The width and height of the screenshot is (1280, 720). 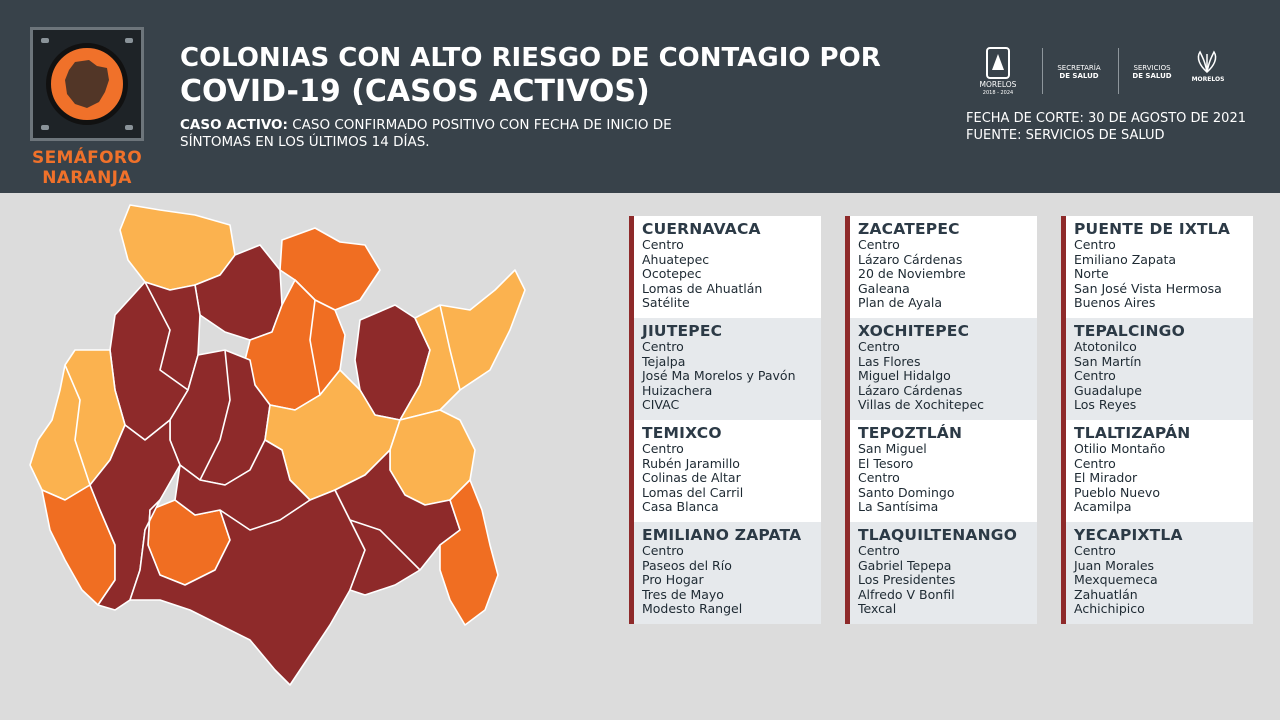 I want to click on orange-light-icon, so click(x=87, y=84).